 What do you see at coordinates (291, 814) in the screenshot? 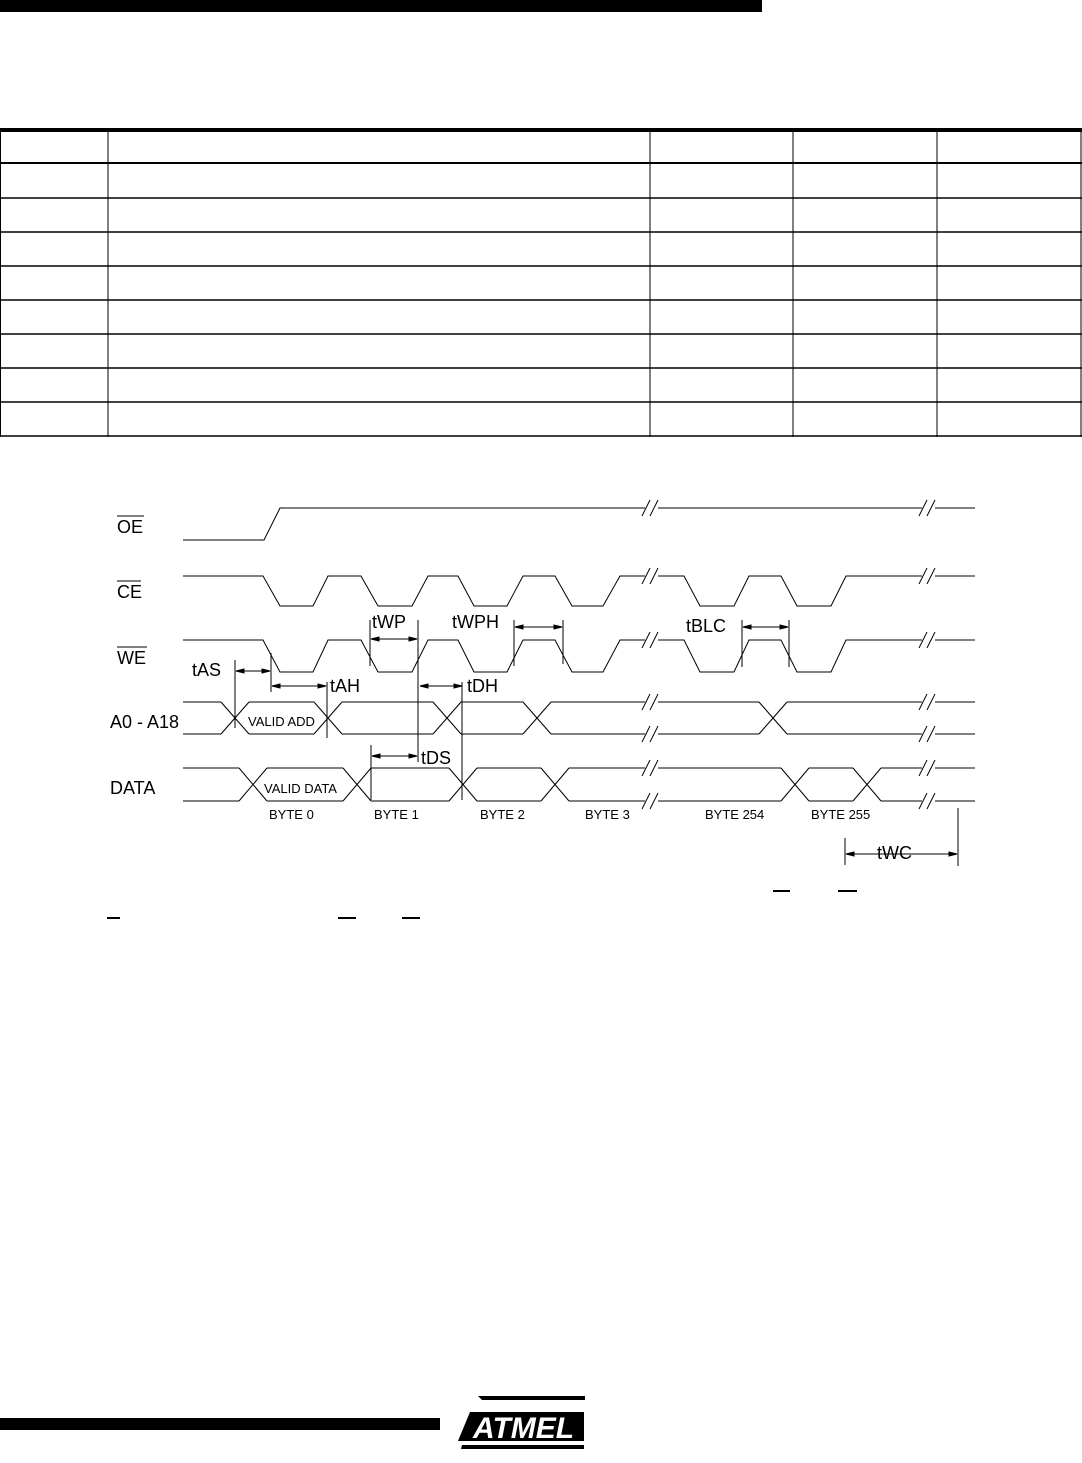
I see `byte-label: BYTE 0` at bounding box center [291, 814].